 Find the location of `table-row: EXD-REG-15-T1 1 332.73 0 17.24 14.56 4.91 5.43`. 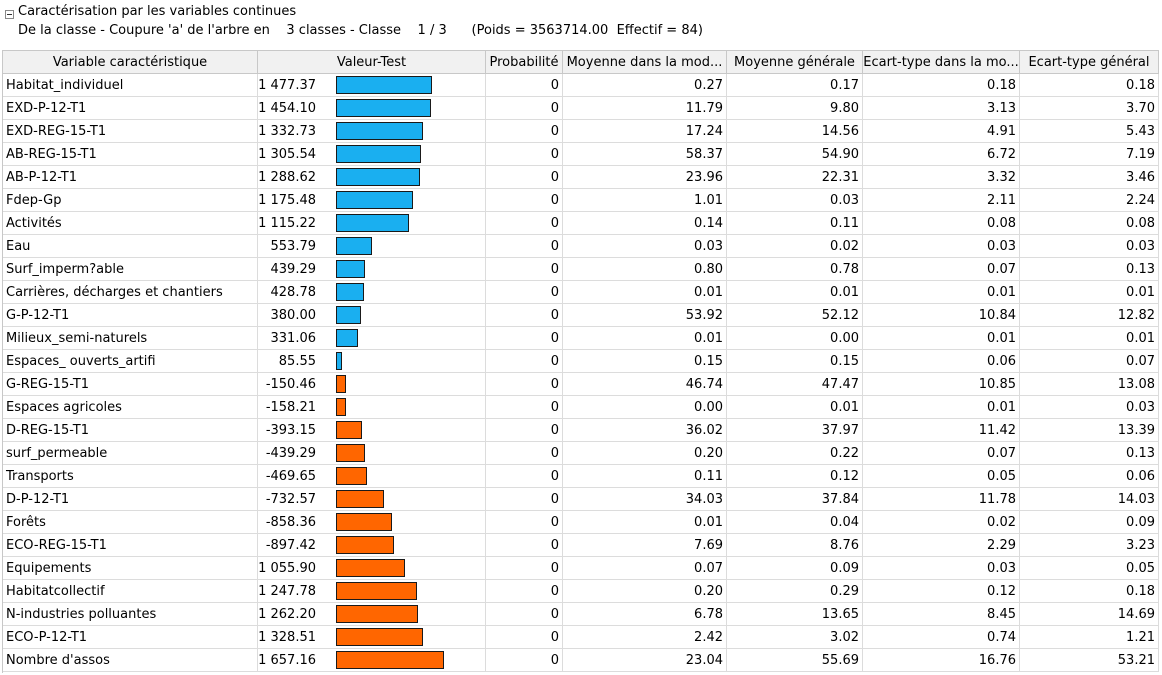

table-row: EXD-REG-15-T1 1 332.73 0 17.24 14.56 4.91 5.43 is located at coordinates (581, 131).